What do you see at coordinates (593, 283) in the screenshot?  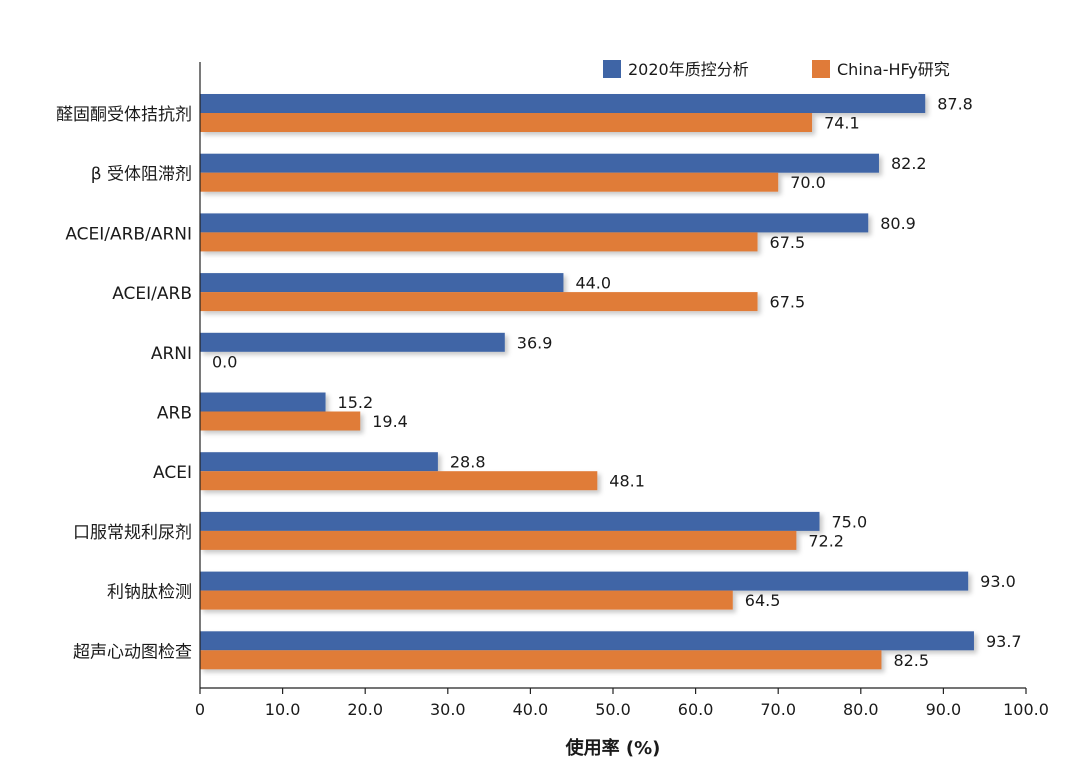 I see `value-label: 44.0` at bounding box center [593, 283].